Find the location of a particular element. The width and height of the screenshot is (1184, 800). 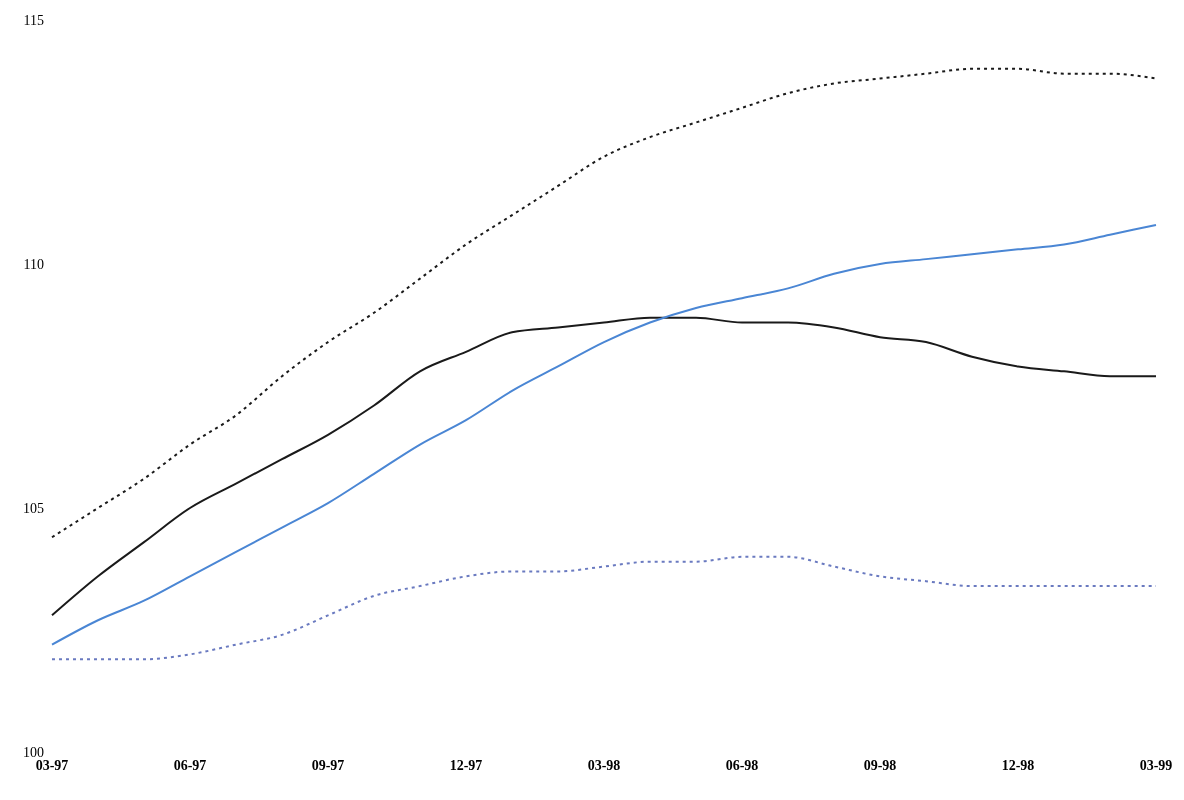

x-tick-label: 09-98 is located at coordinates (880, 765).